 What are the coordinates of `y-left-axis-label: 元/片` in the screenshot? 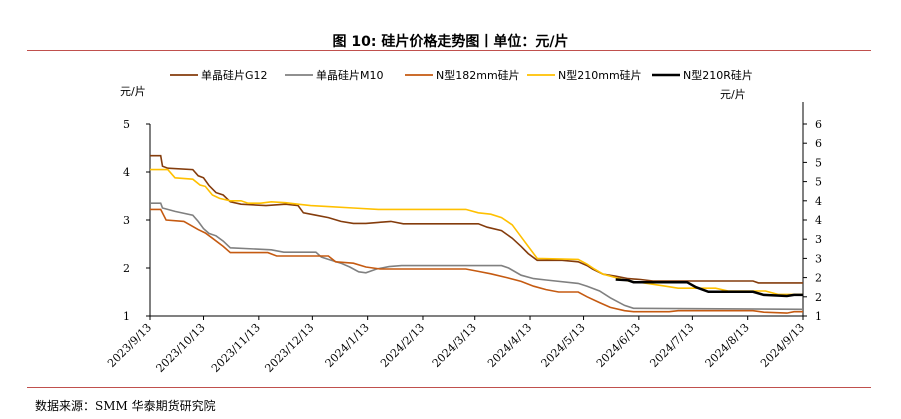 It's located at (133, 91).